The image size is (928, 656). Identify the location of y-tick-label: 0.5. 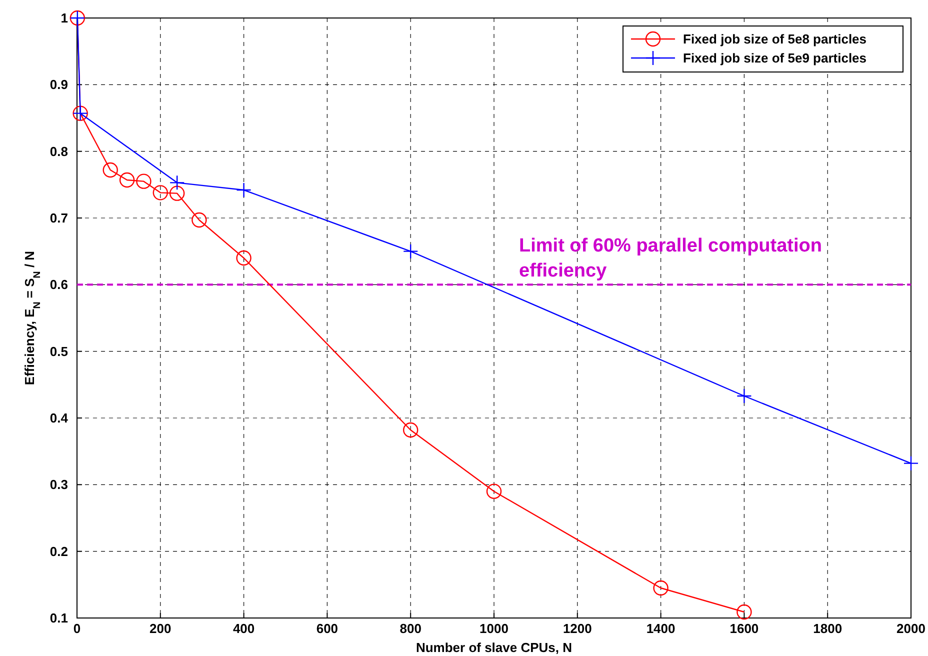
(59, 351).